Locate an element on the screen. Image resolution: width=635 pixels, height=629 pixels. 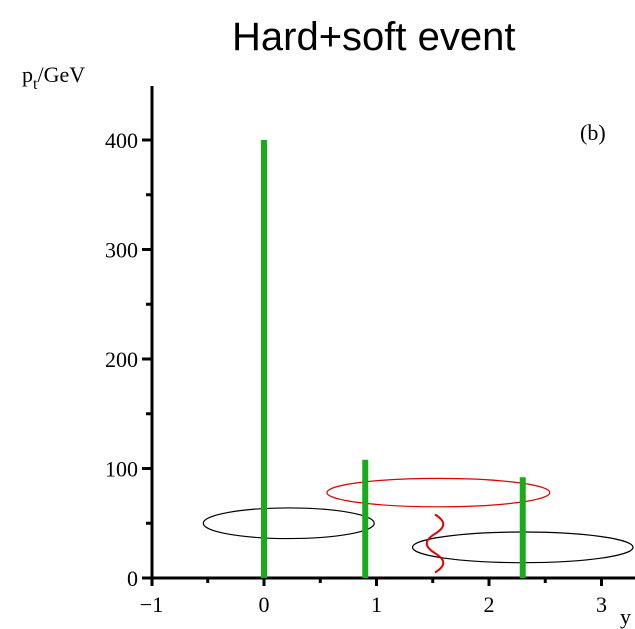
y-tick-label: 200 is located at coordinates (121, 359).